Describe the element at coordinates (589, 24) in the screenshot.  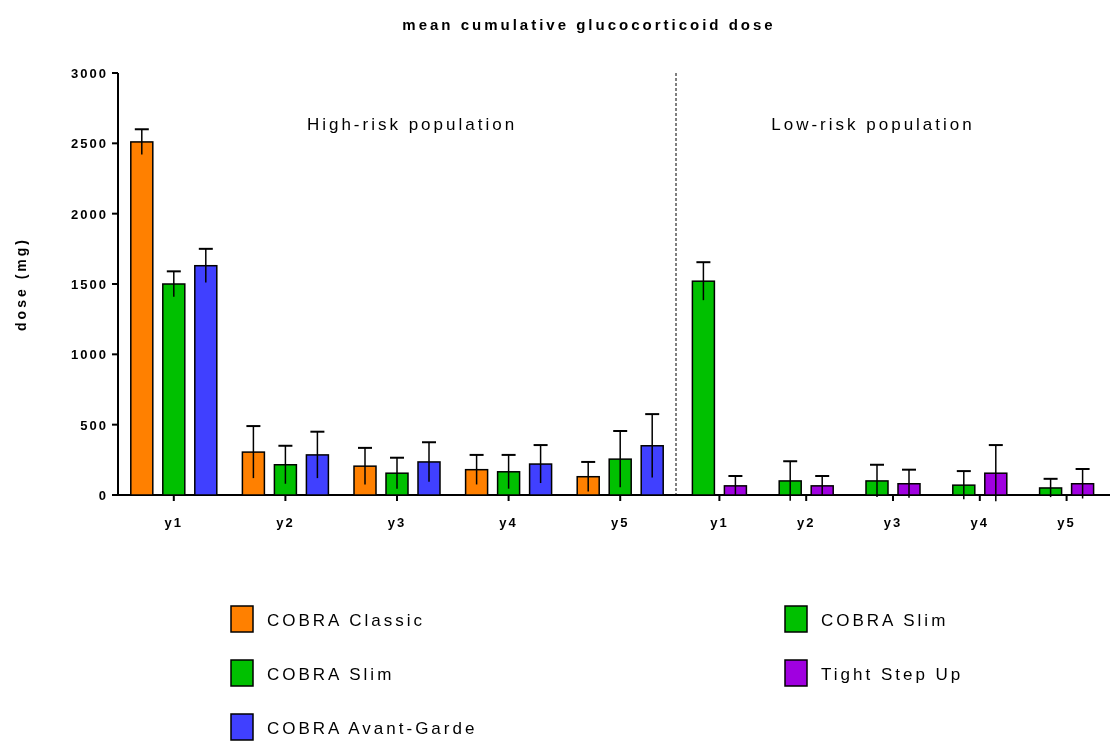
I see `chart-title: mean cumulative glucocorticoid dose` at that location.